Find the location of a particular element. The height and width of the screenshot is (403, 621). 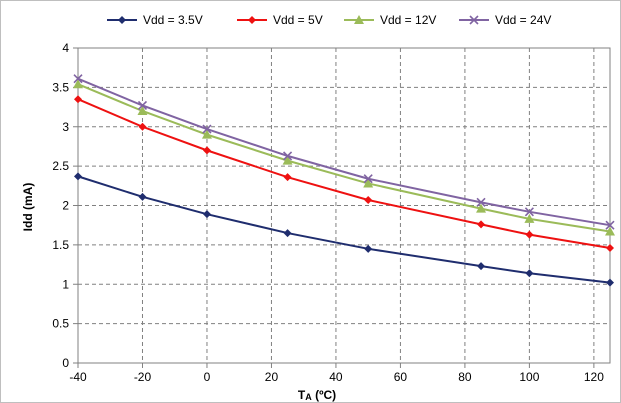

y-tick-label: 0 is located at coordinates (65, 363).